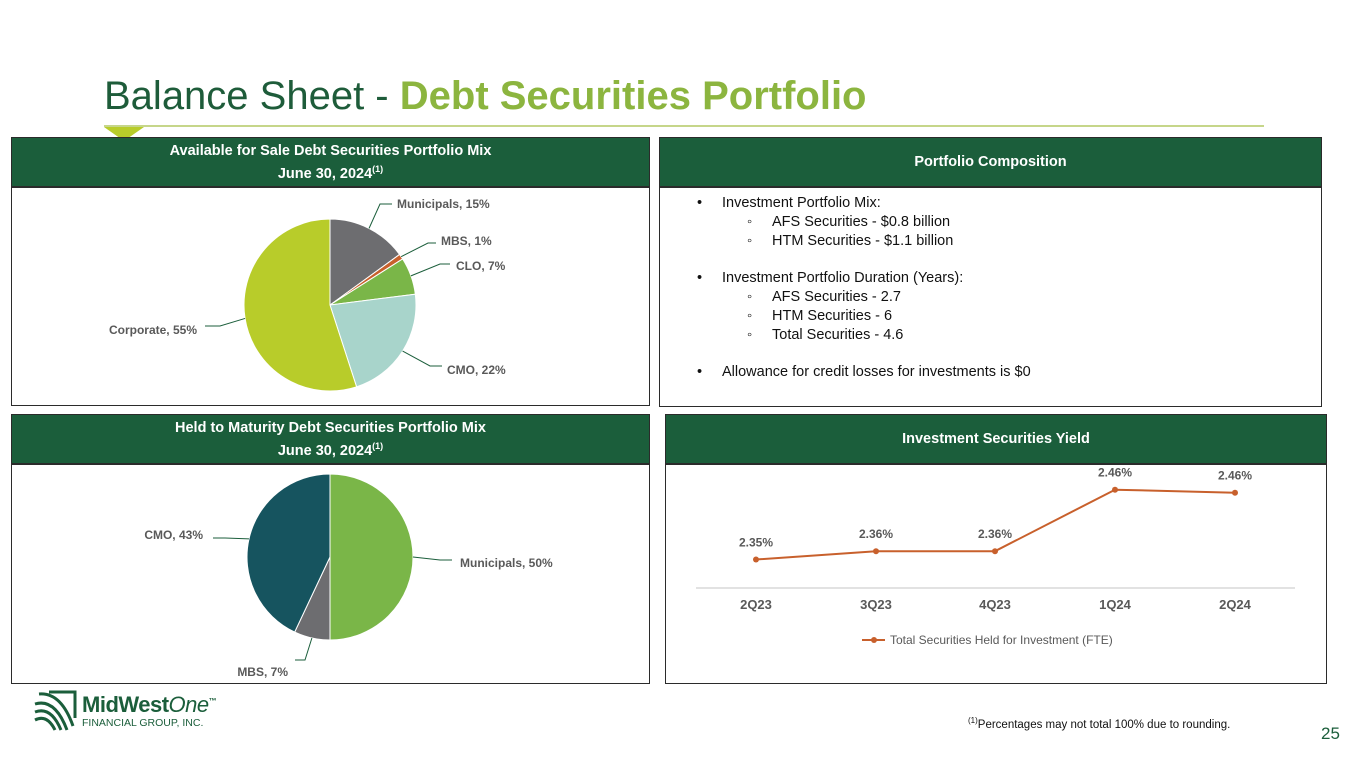 This screenshot has width=1365, height=768. I want to click on yield-data-label-1q24: 2.46%, so click(1115, 473).